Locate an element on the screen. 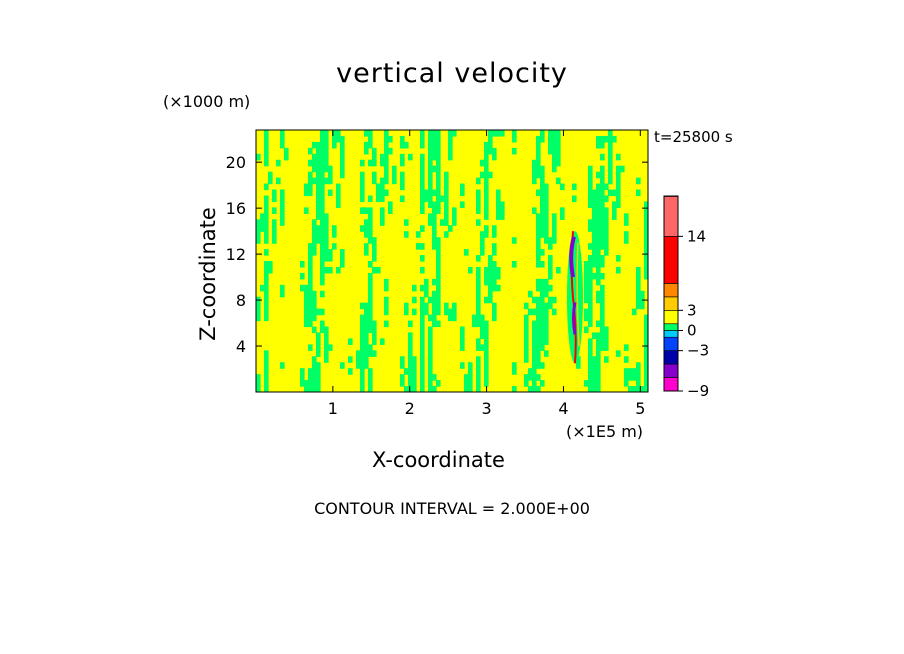  y-axis-ticks: 4 8 12 16 20 is located at coordinates (437, 254).